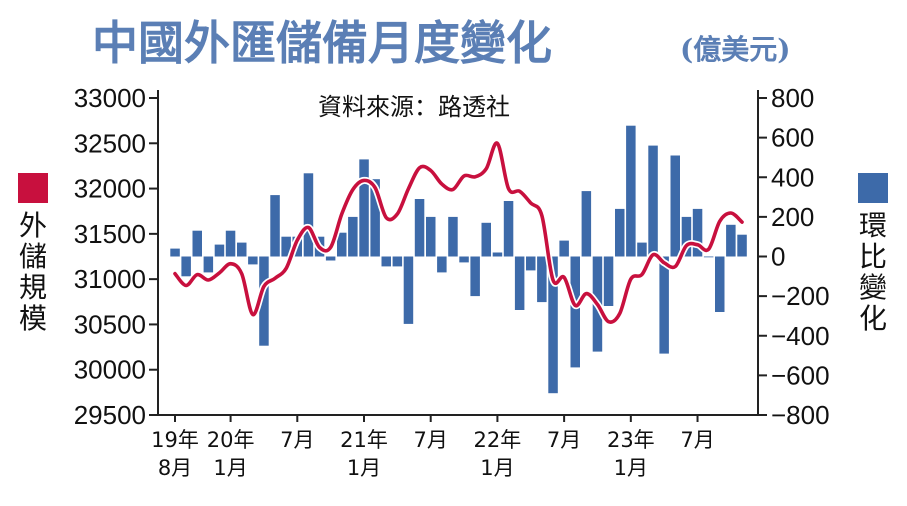 This screenshot has width=907, height=506. Describe the element at coordinates (792, 98) in the screenshot. I see `right-tick-label: 800` at that location.